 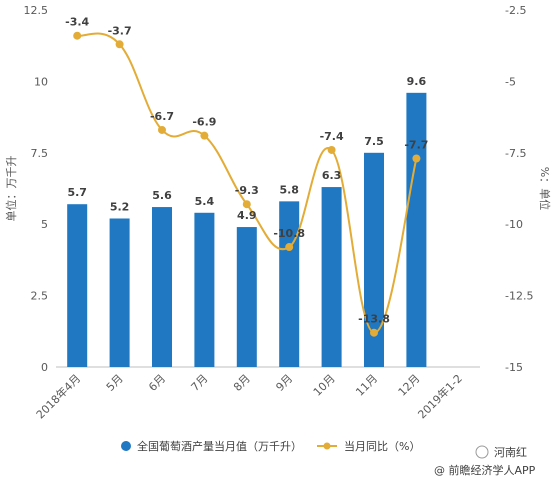 I want to click on bar-value-label: 5.7, so click(x=77, y=192).